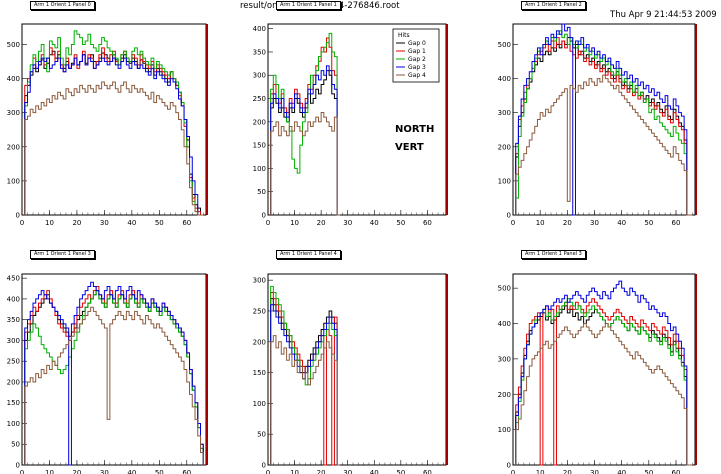 The image size is (721, 474). I want to click on legend-label-4: Gap 4, so click(417, 75).